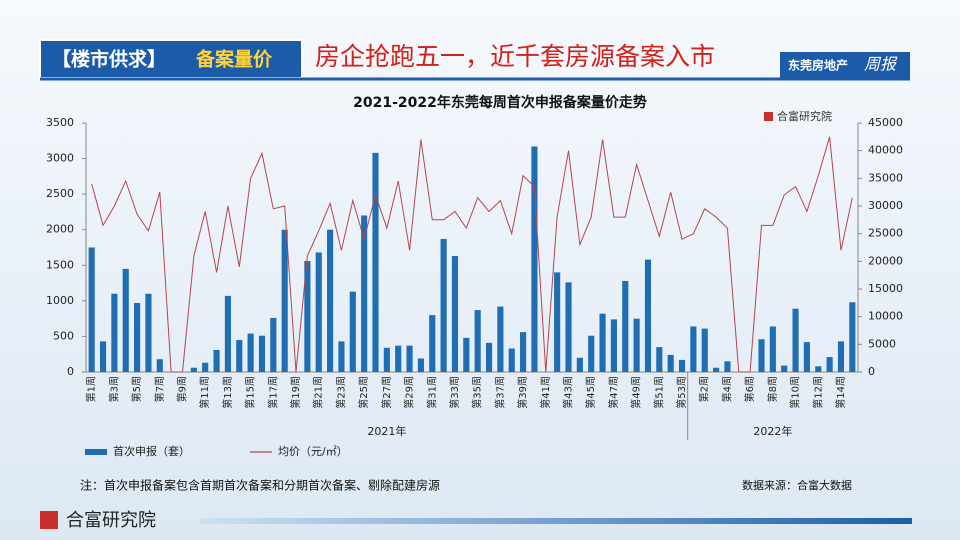 This screenshot has width=960, height=540. What do you see at coordinates (49, 520) in the screenshot?
I see `footer-icon` at bounding box center [49, 520].